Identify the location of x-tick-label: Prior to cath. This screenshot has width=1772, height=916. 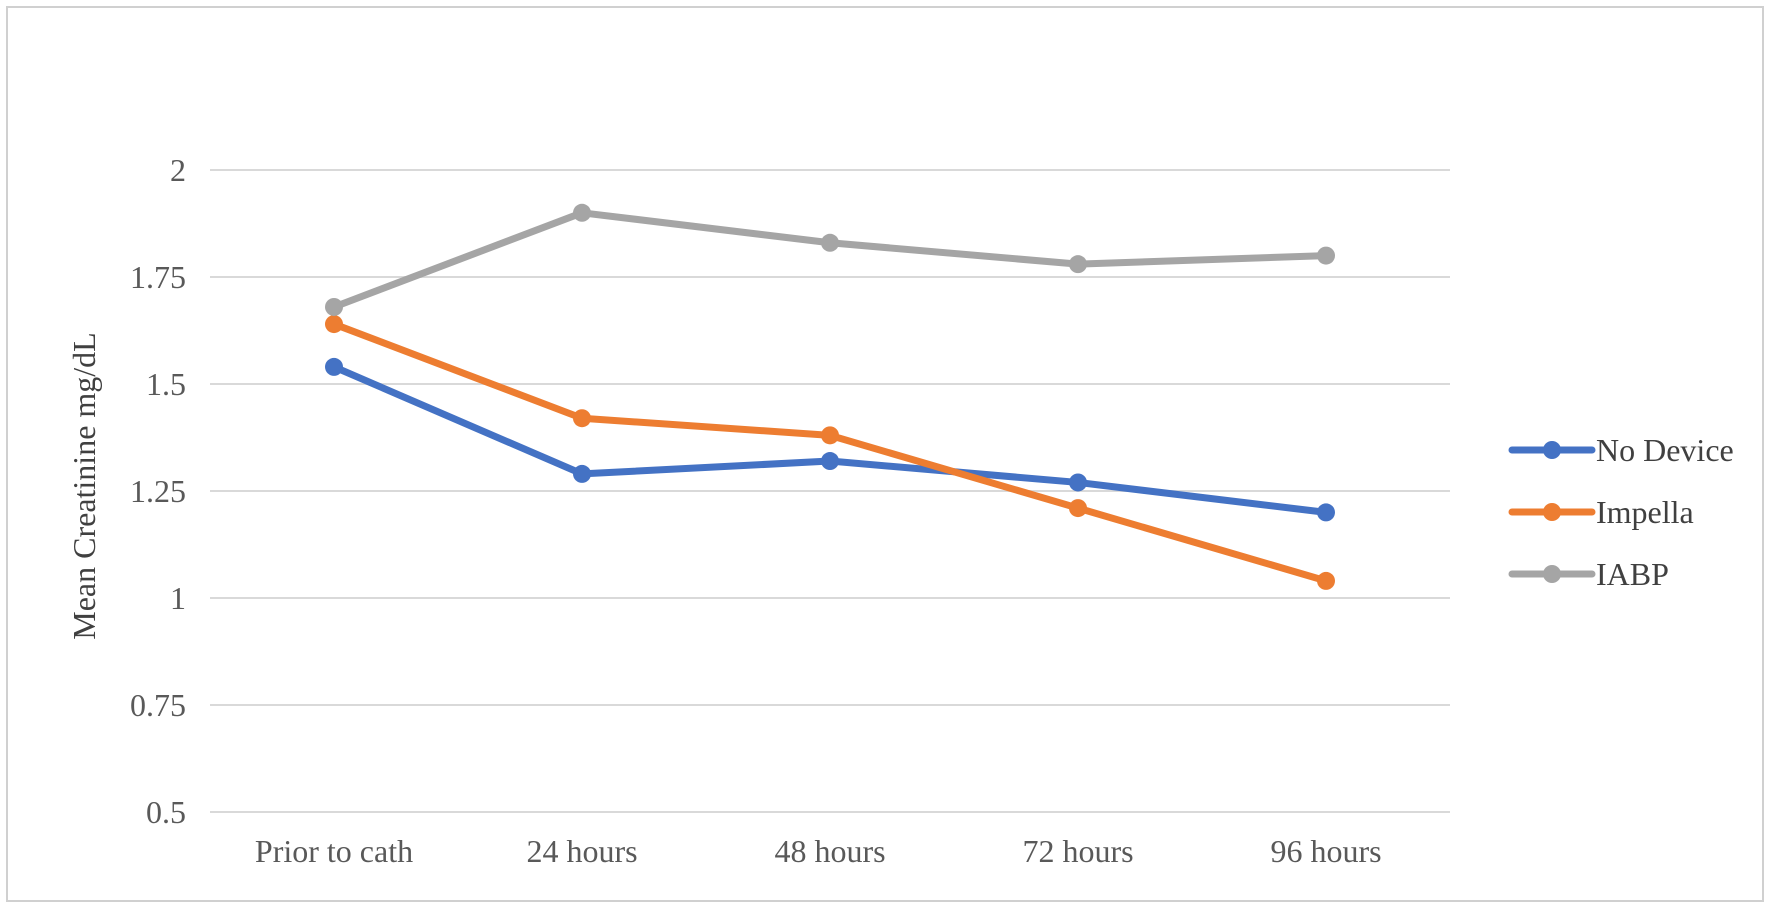
(334, 851).